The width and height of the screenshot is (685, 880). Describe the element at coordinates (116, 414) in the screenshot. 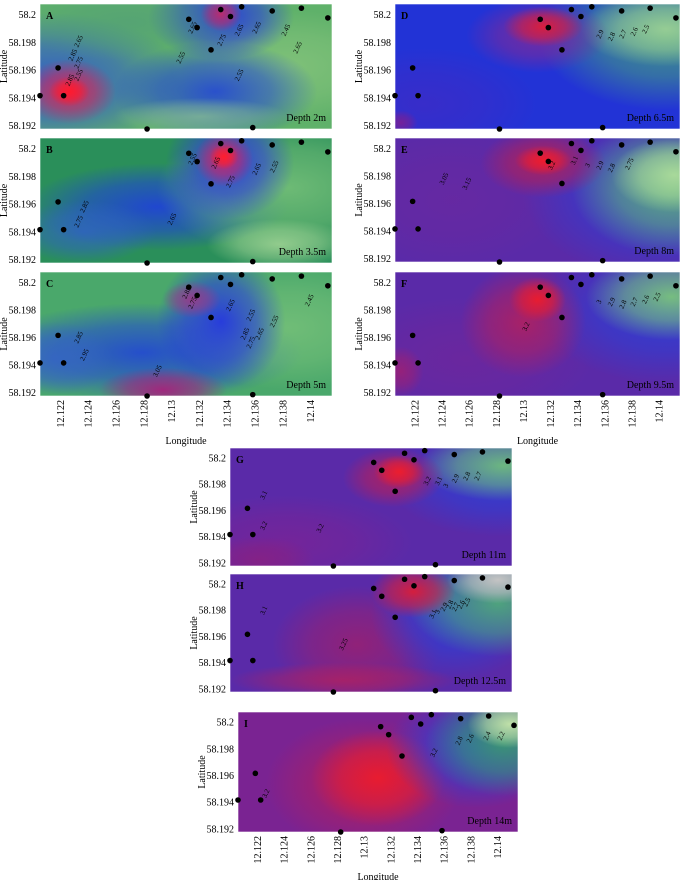

I see `x-tick-label: 12.126` at that location.